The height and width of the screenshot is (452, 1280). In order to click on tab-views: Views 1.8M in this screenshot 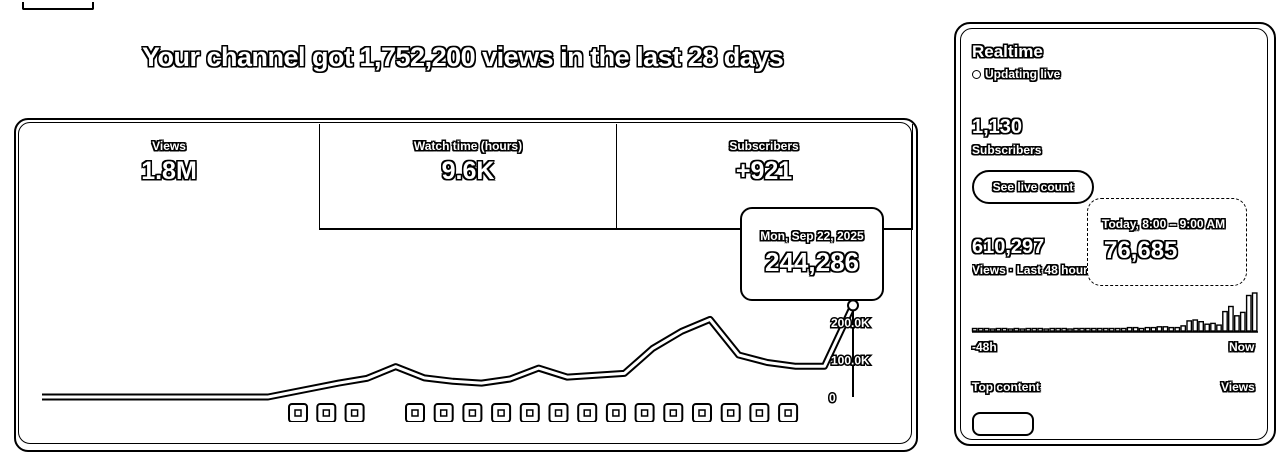, I will do `click(169, 176)`.